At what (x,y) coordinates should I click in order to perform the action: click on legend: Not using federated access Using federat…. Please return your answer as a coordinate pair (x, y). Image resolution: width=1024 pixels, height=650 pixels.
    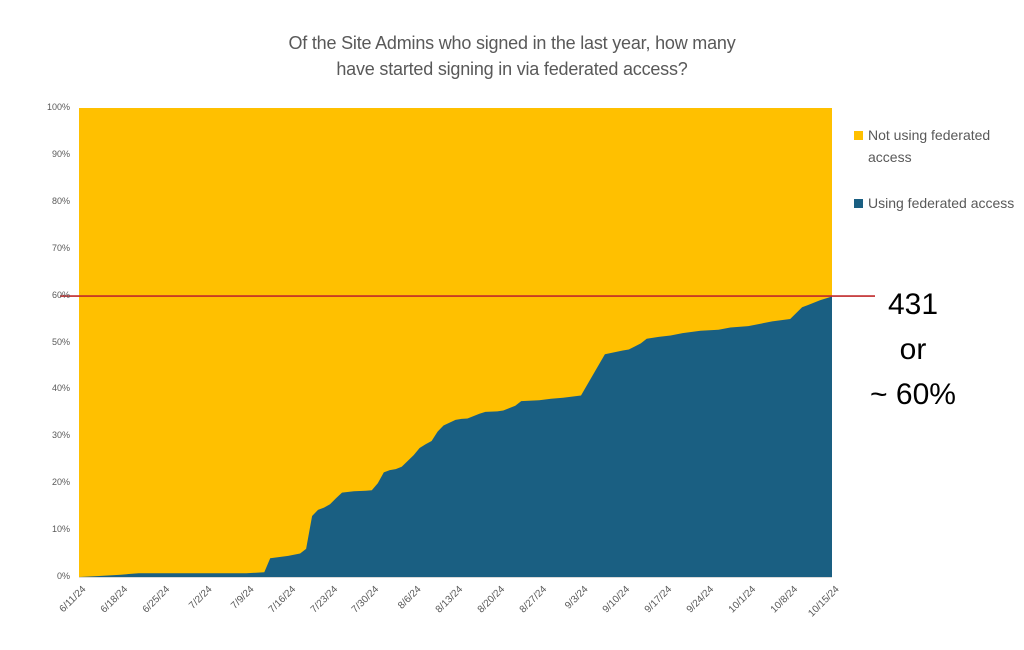
    Looking at the image, I should click on (936, 169).